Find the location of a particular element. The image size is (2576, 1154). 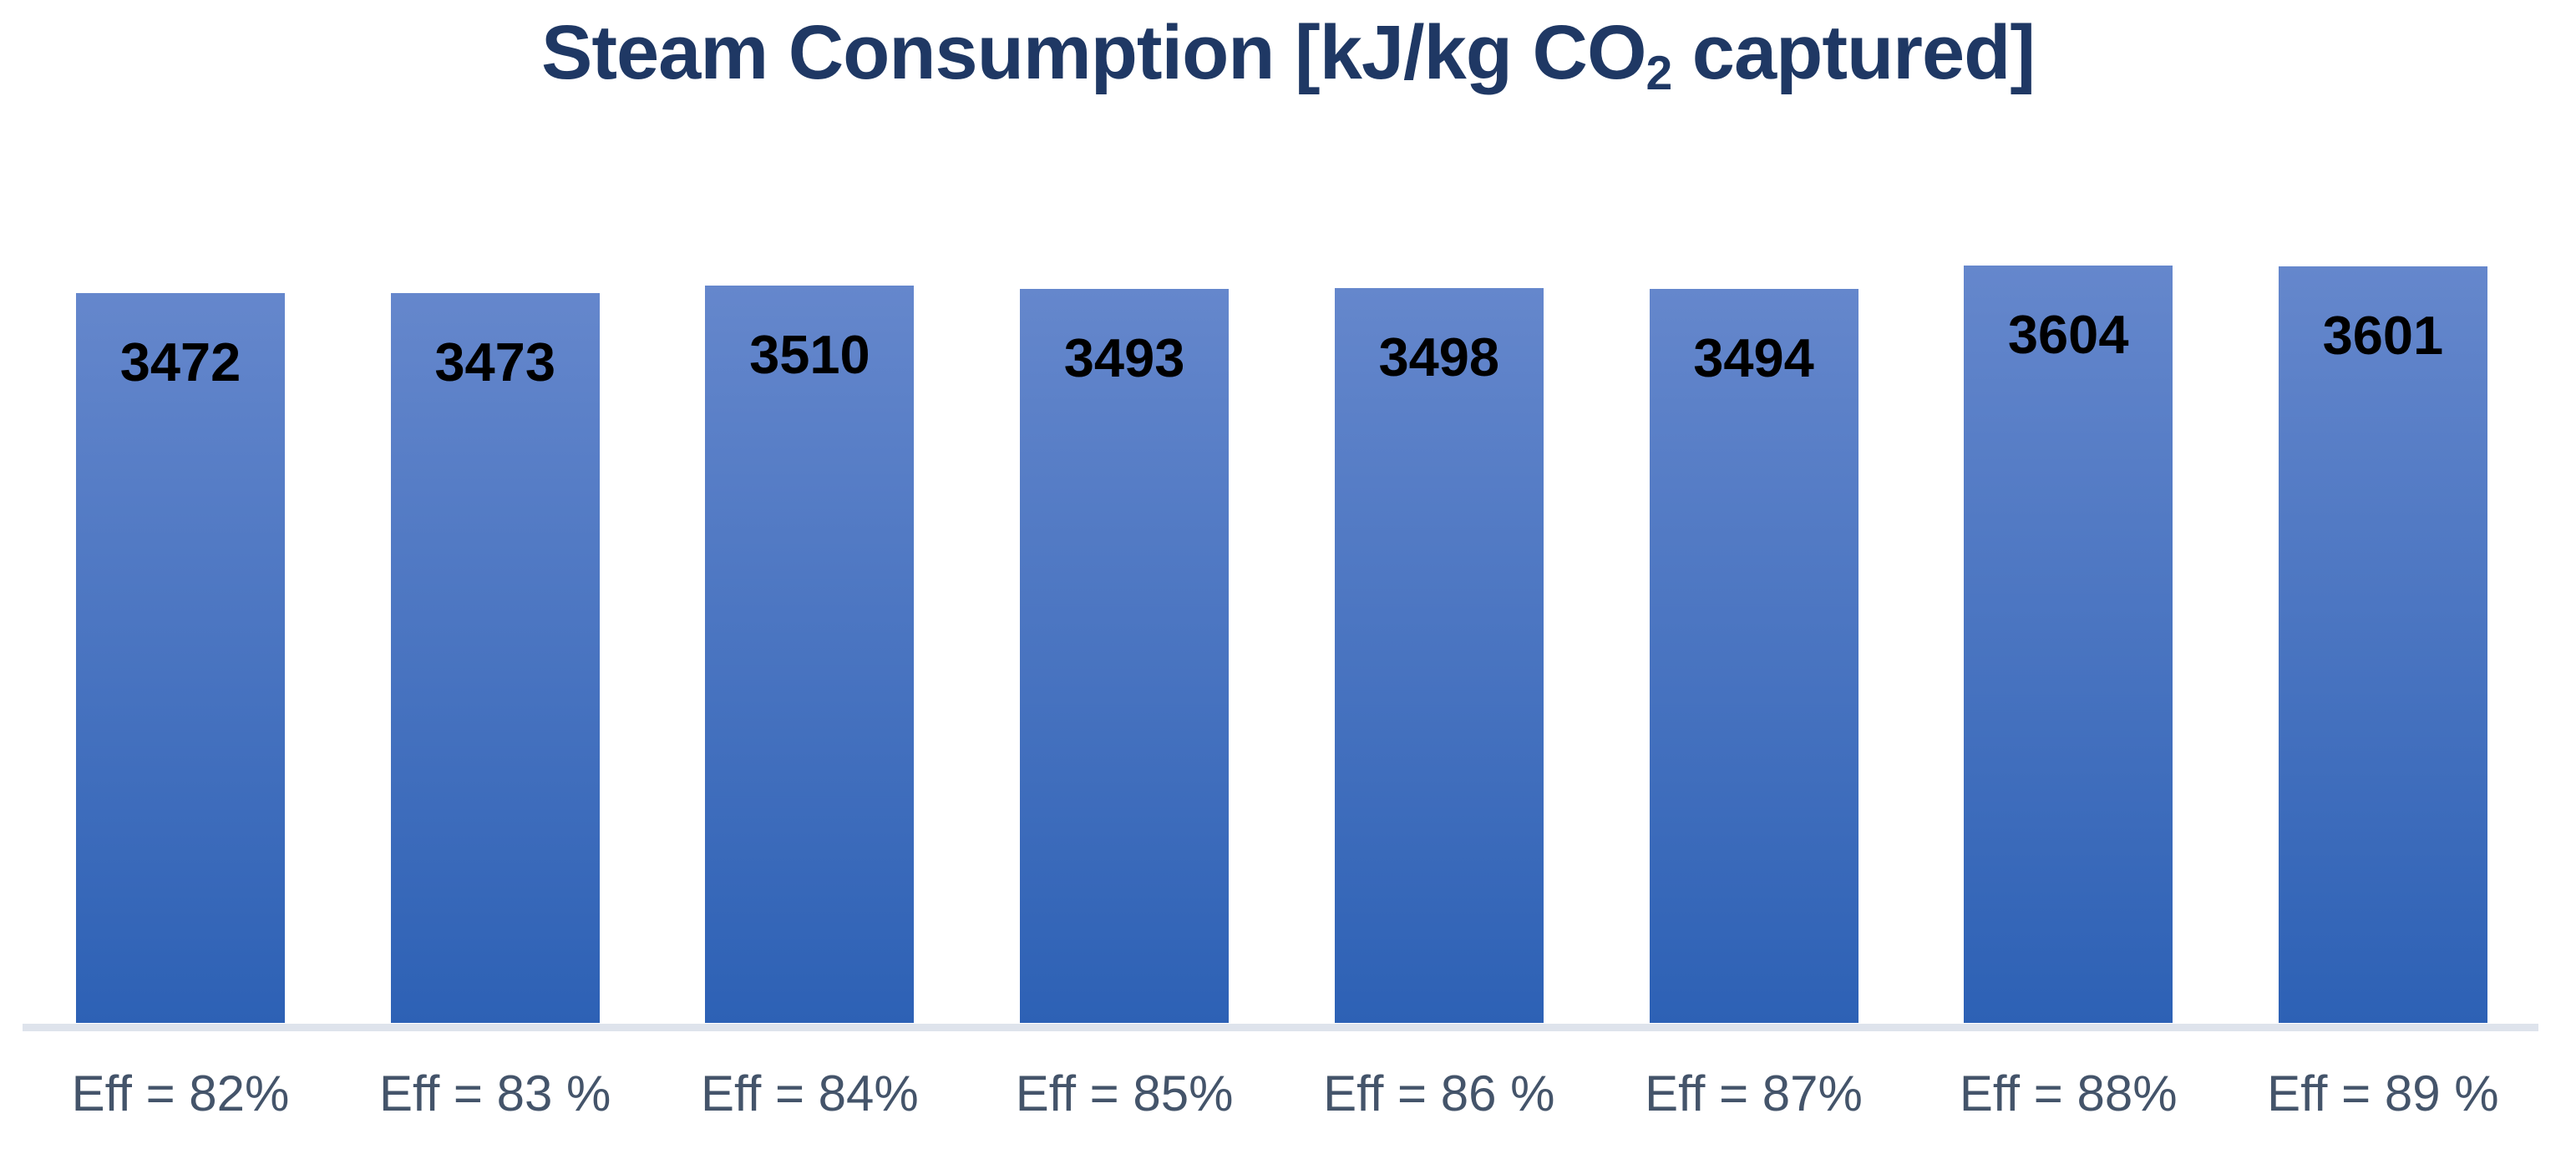

bar-value-label: 3601 is located at coordinates (2383, 335).